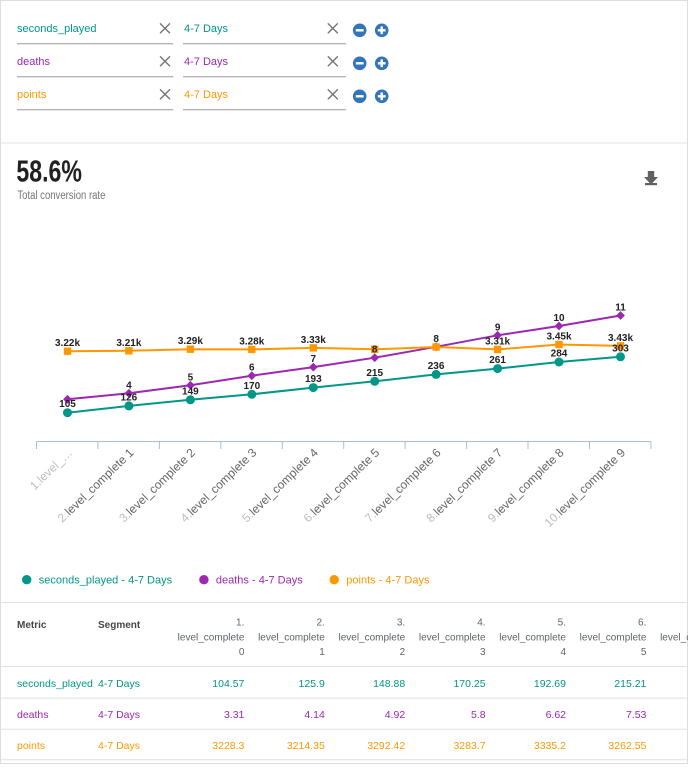  Describe the element at coordinates (374, 373) in the screenshot. I see `svg-text: 215` at that location.